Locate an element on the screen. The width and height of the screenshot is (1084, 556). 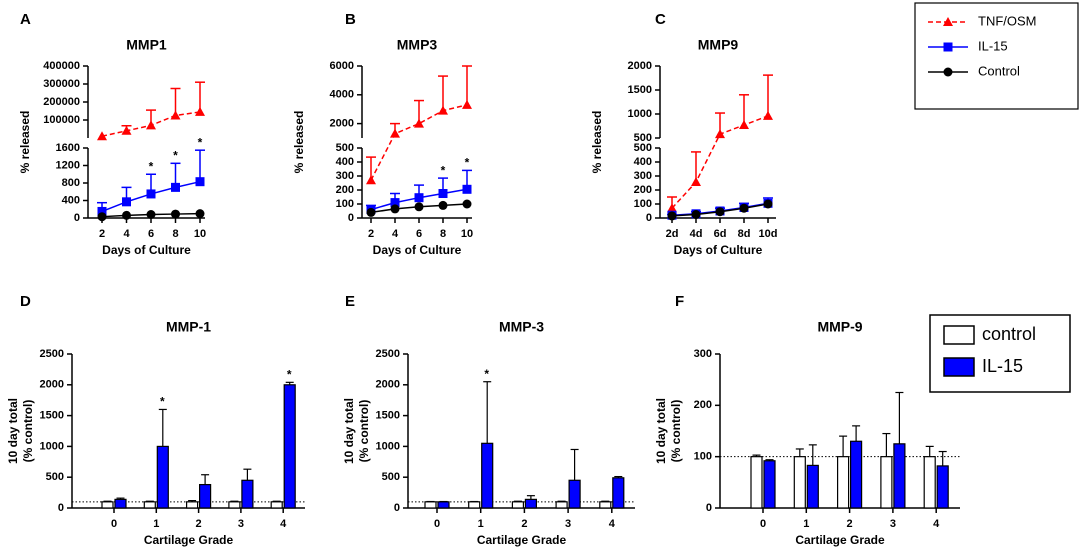
x-tick-label: 10 is located at coordinates (467, 234).